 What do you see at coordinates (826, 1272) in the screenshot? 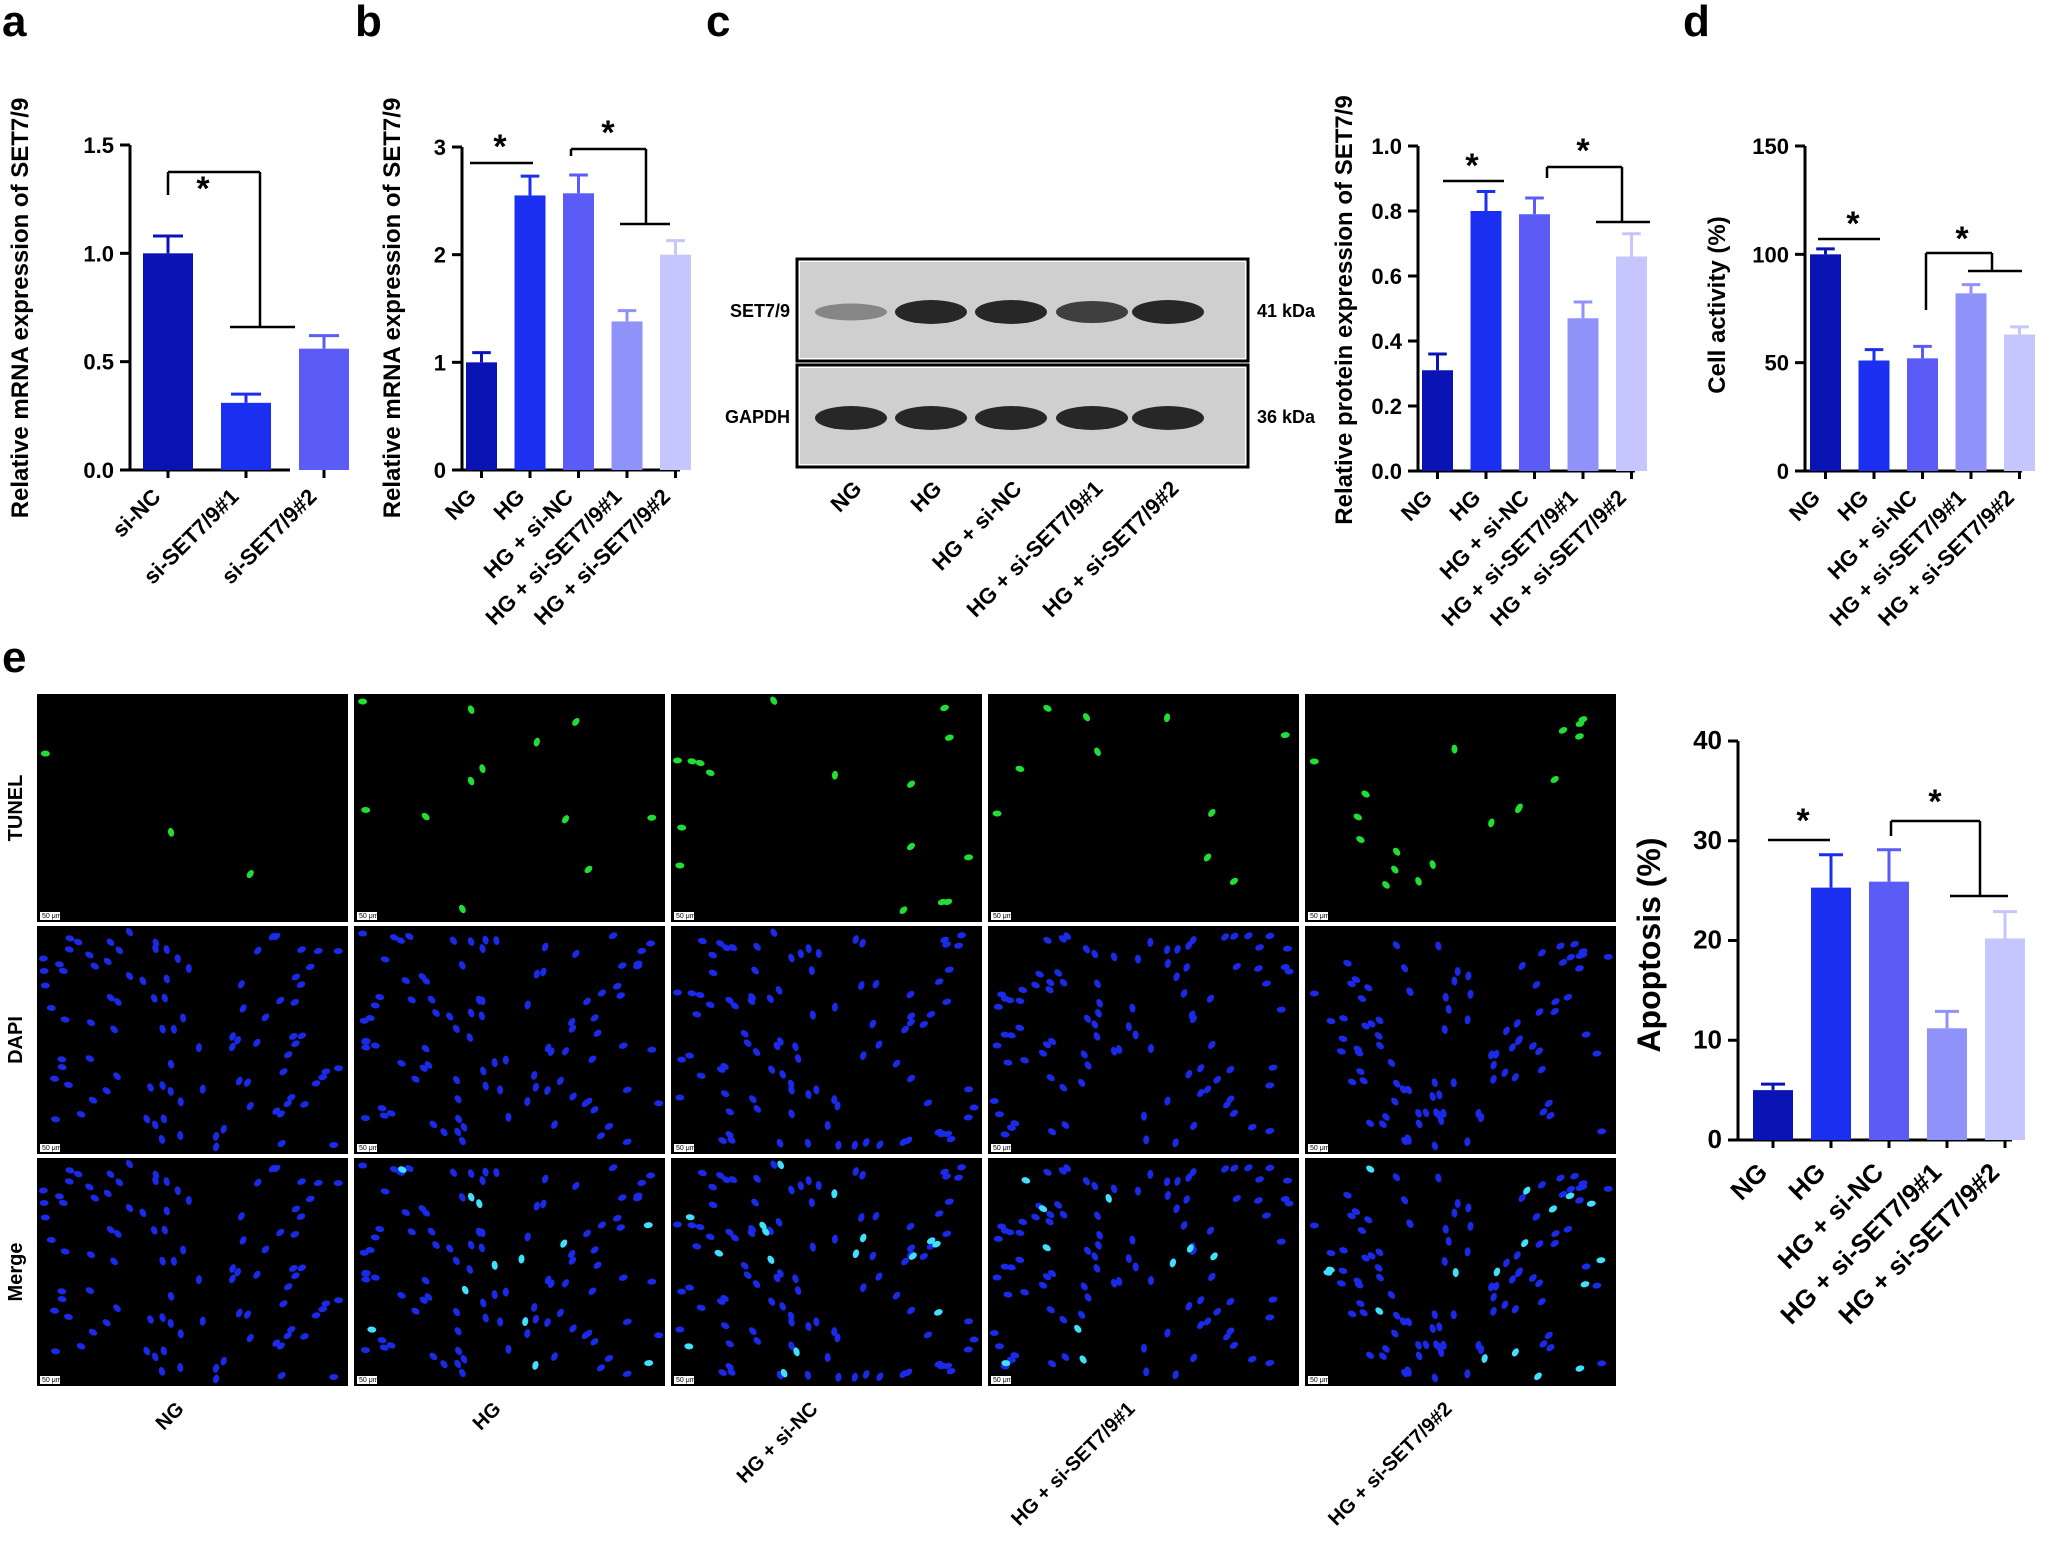
I see `micrograph-background` at bounding box center [826, 1272].